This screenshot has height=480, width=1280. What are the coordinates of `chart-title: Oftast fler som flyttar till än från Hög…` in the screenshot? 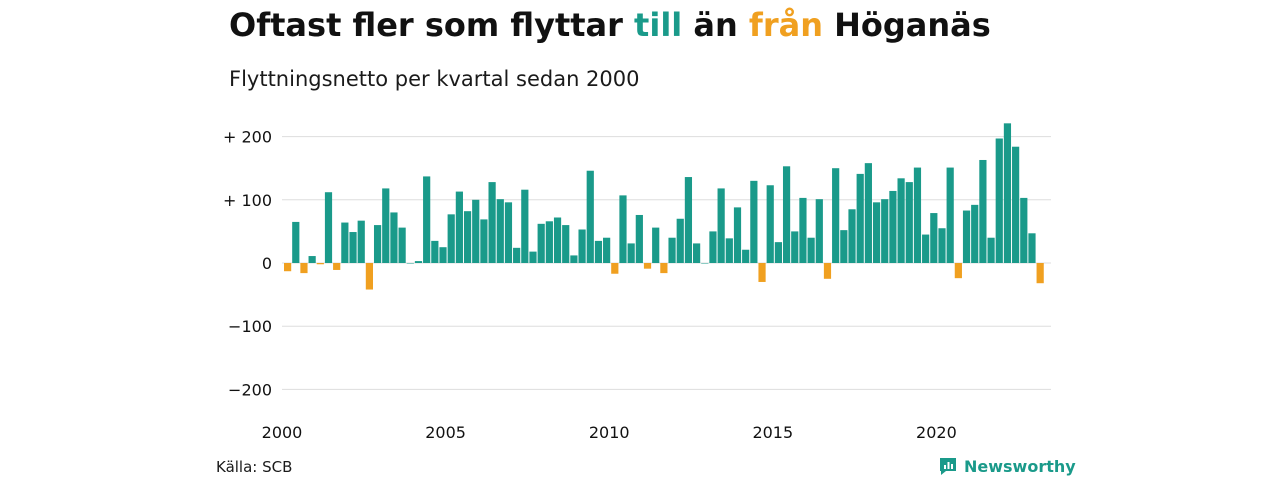 It's located at (610, 25).